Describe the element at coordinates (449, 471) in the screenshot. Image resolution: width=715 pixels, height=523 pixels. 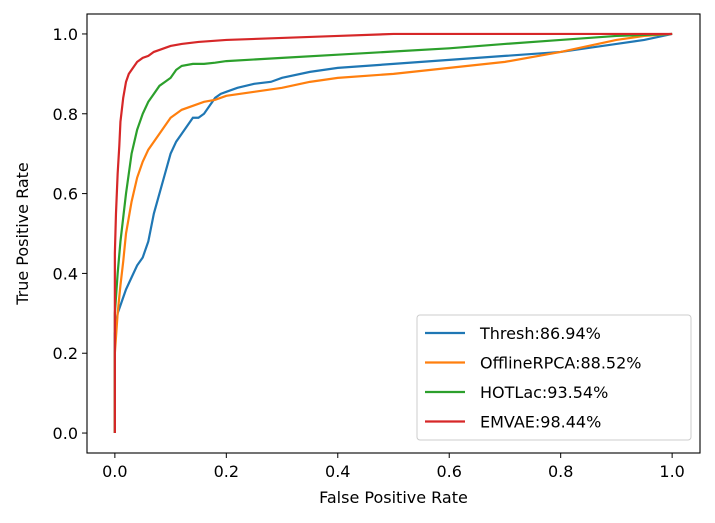
I see `x-tick-label: 0.6` at that location.